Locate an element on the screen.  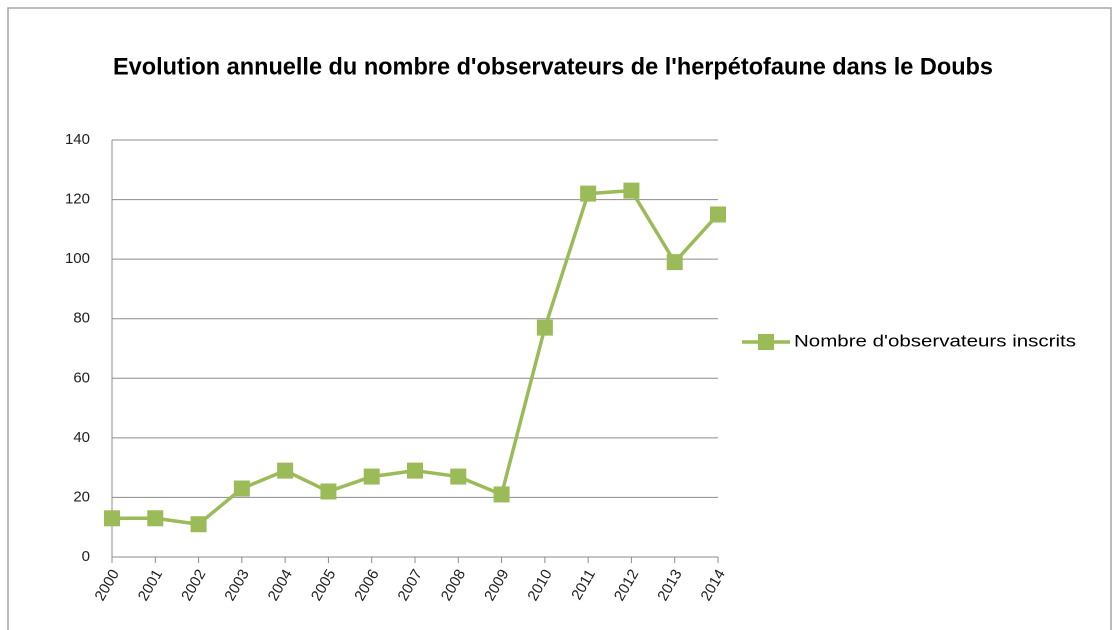
y-tick-label: 100 is located at coordinates (77, 258).